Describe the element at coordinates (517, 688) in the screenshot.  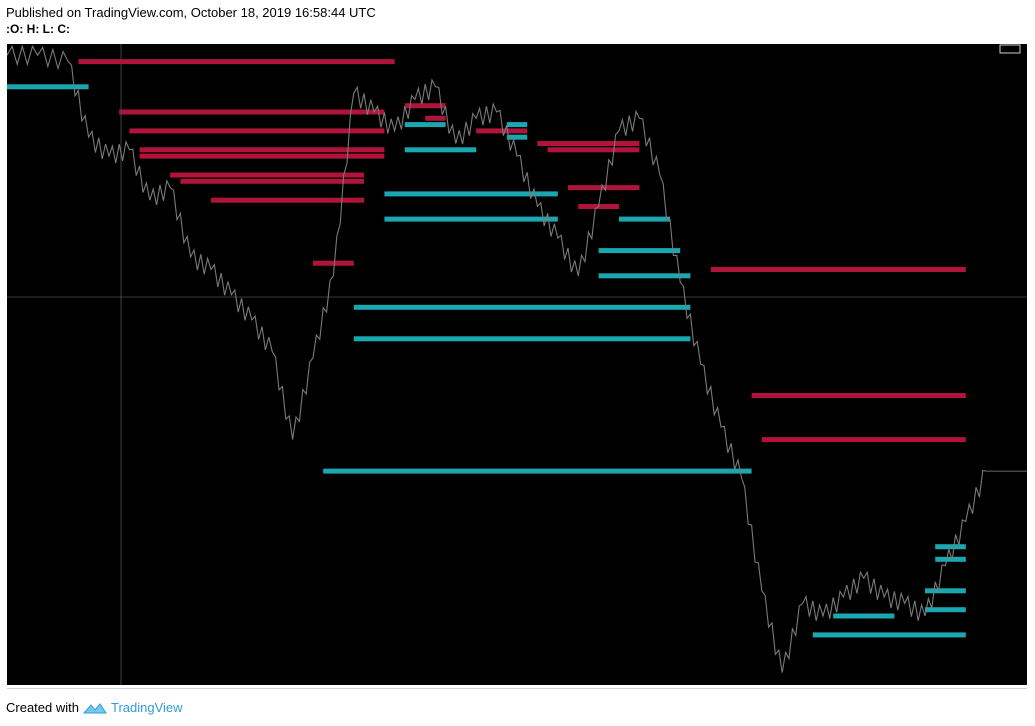
I see `chart-bottom-border` at that location.